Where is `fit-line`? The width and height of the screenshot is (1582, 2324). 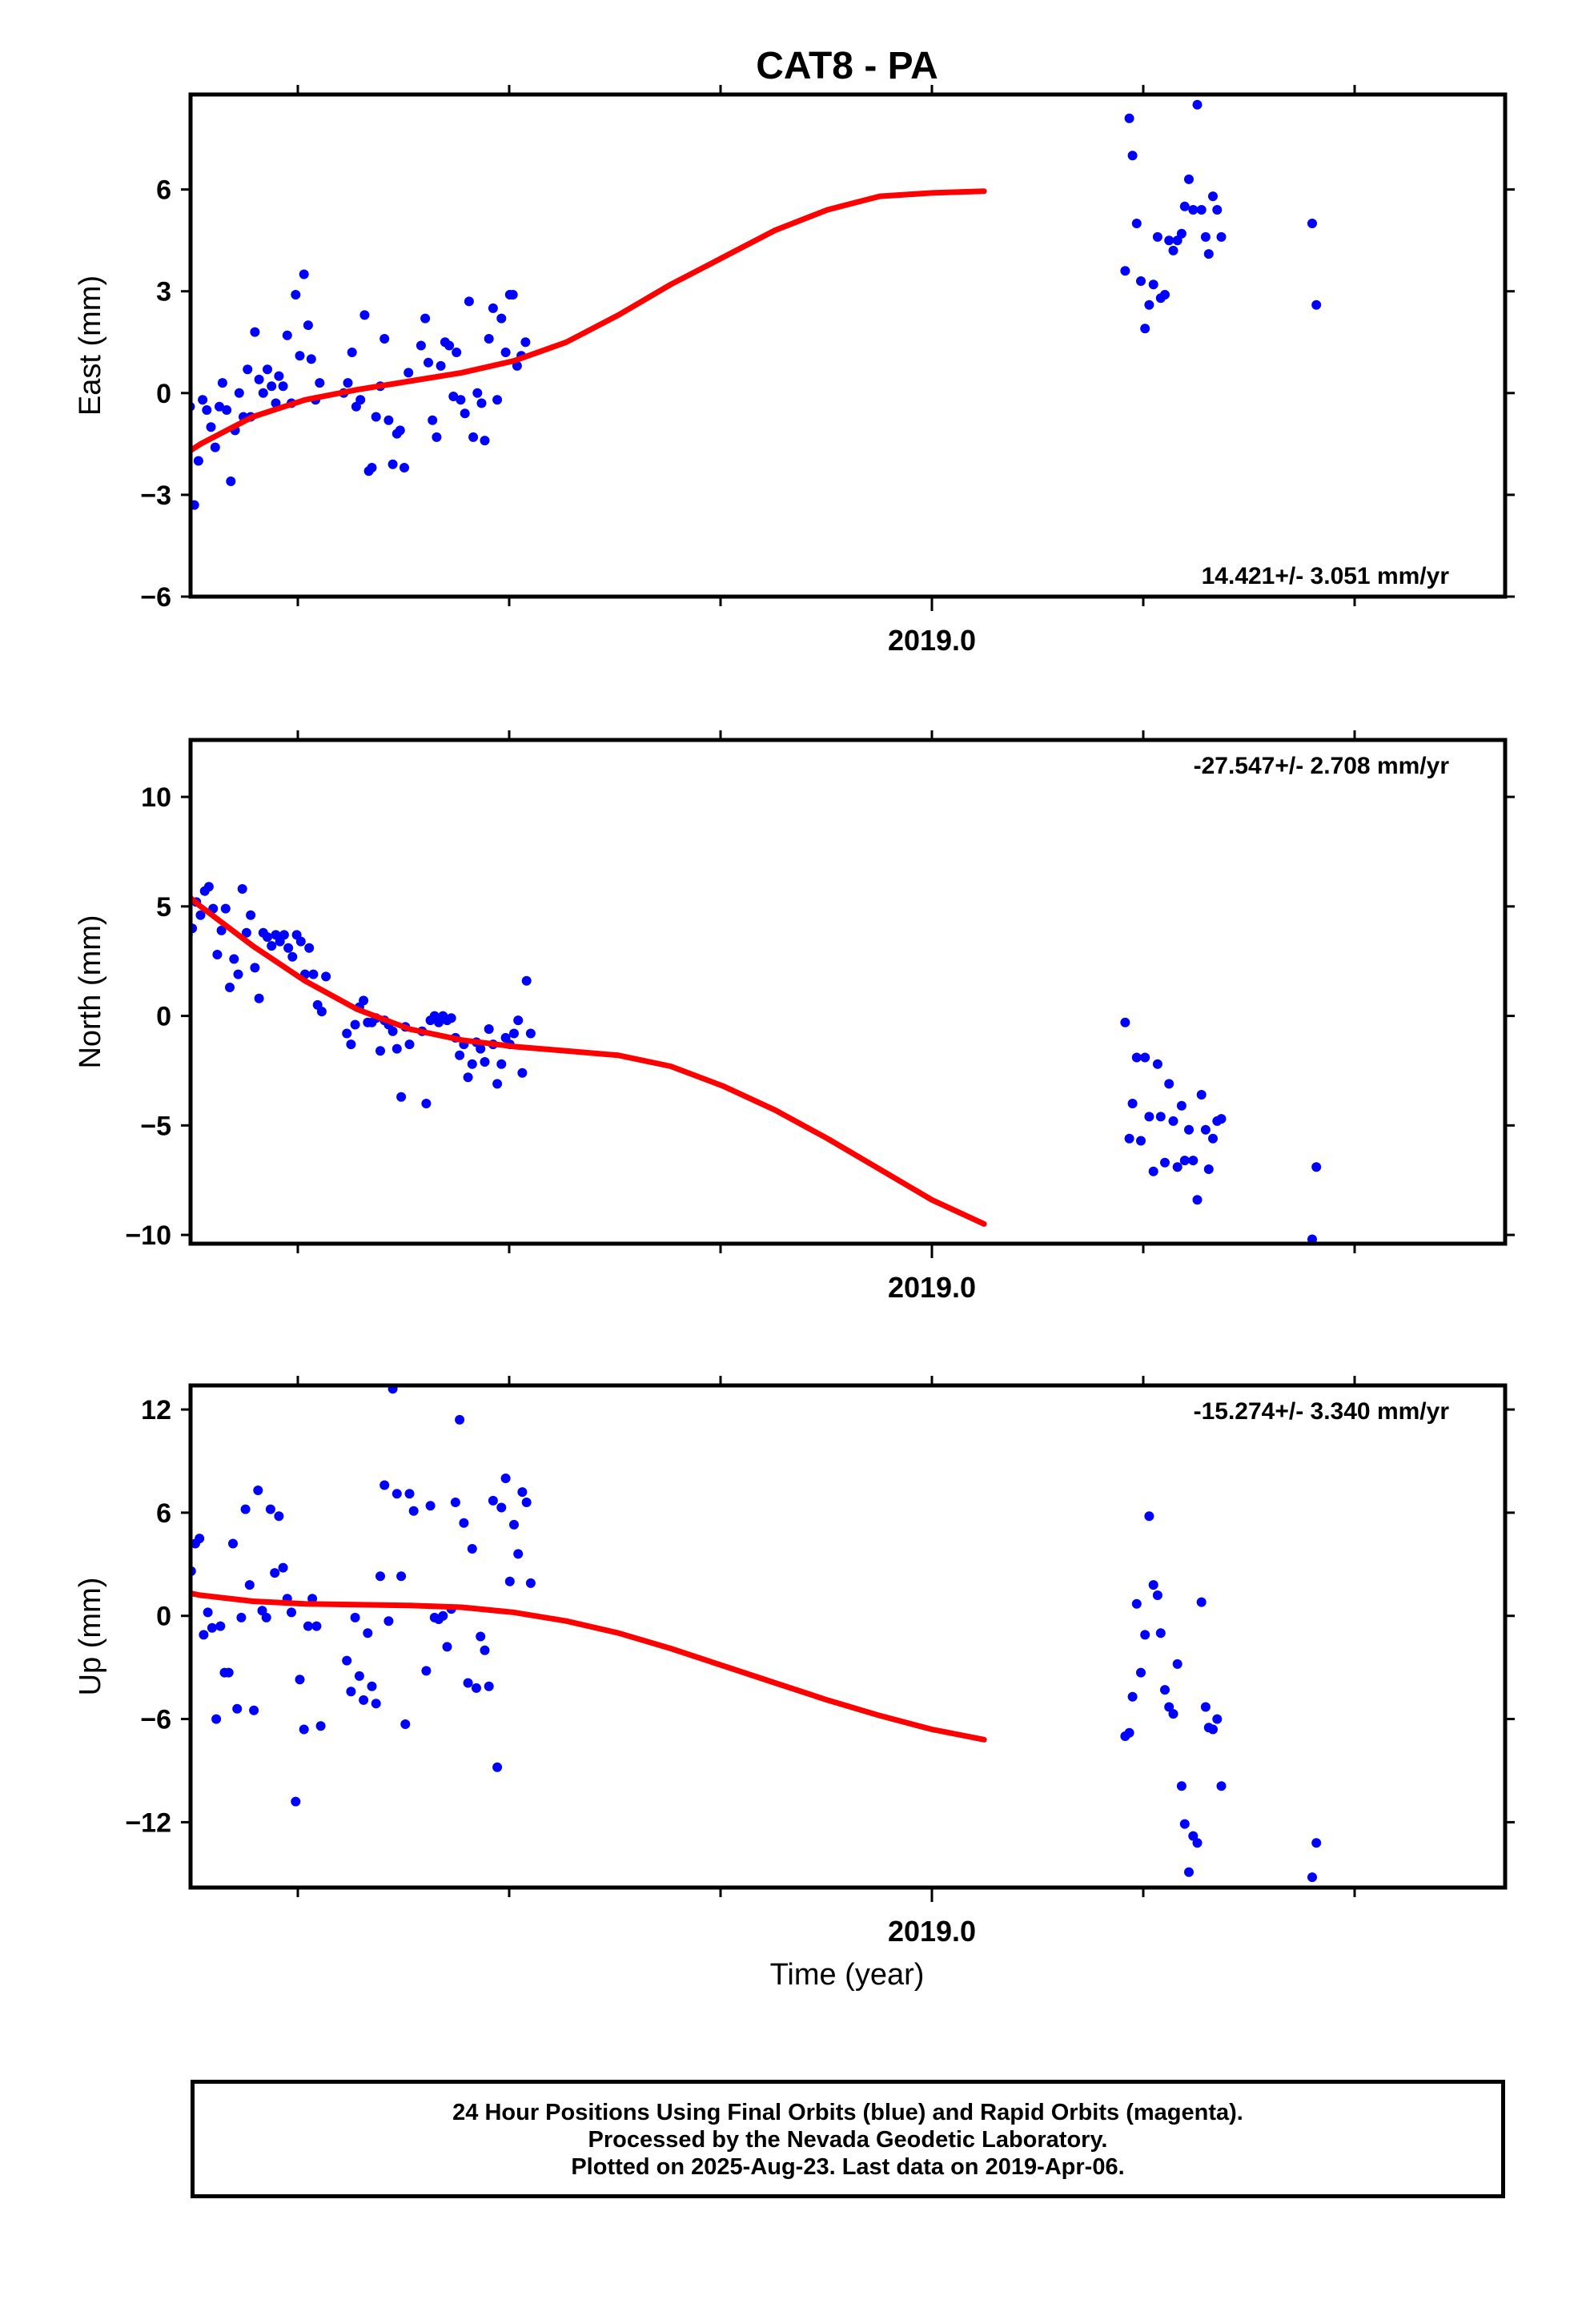 fit-line is located at coordinates (589, 1666).